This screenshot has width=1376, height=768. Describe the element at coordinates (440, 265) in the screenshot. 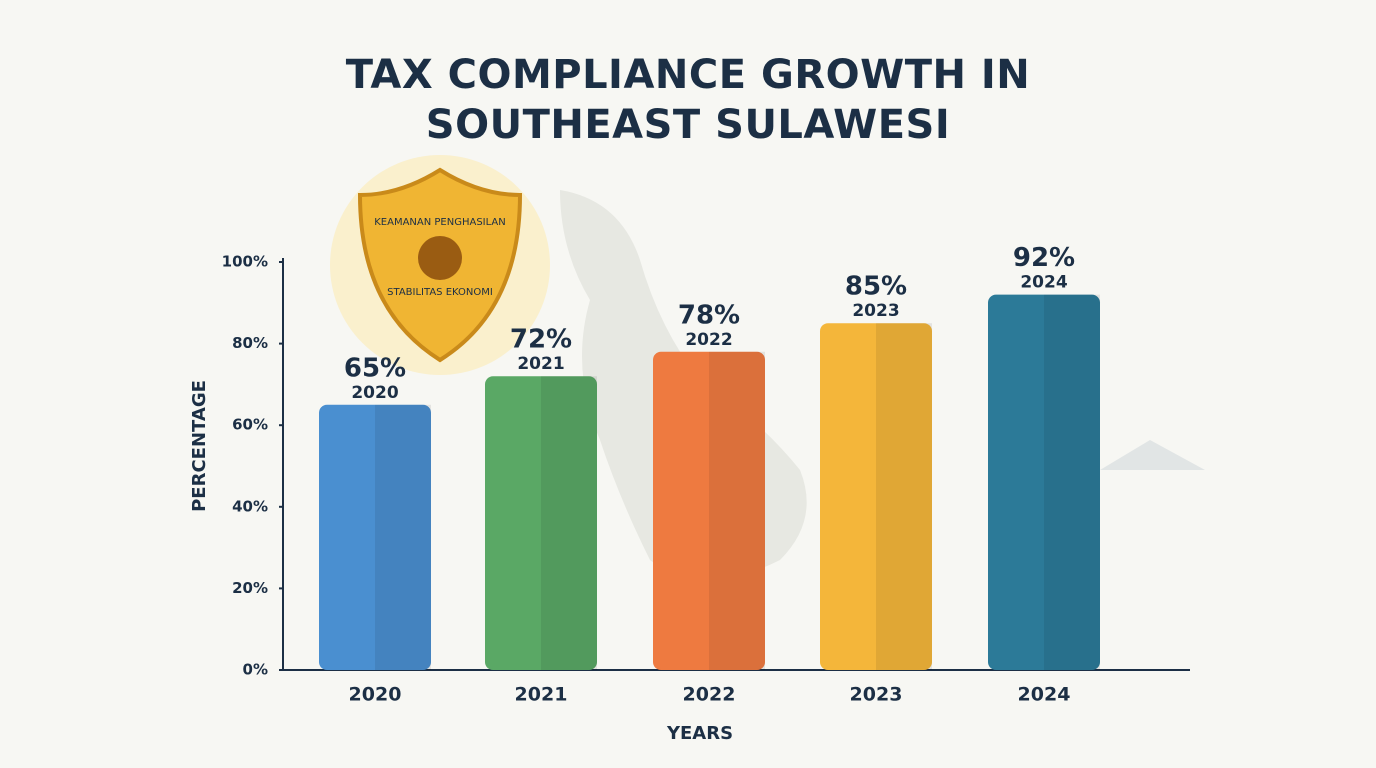

I see `shield: KEAMANAN PENGHASILAN STABILITAS EKONOMI` at that location.